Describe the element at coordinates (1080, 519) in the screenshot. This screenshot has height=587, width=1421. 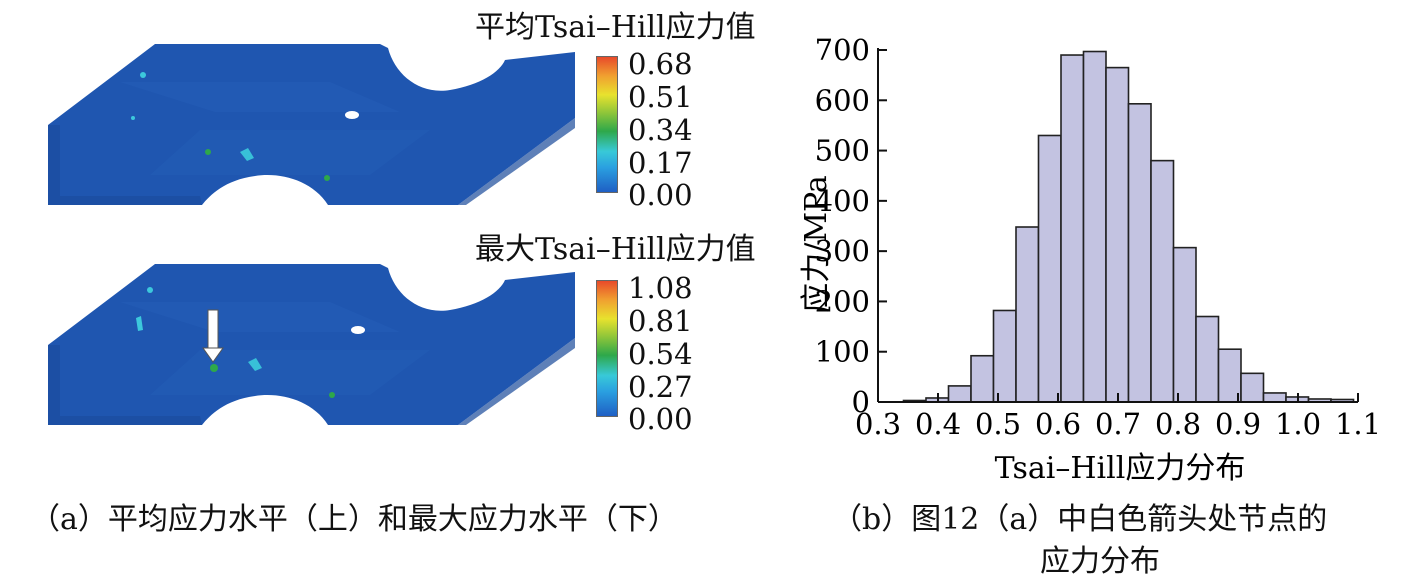
I see `caption-b-line1: （b）图12（a）中白色箭头处节点的` at that location.